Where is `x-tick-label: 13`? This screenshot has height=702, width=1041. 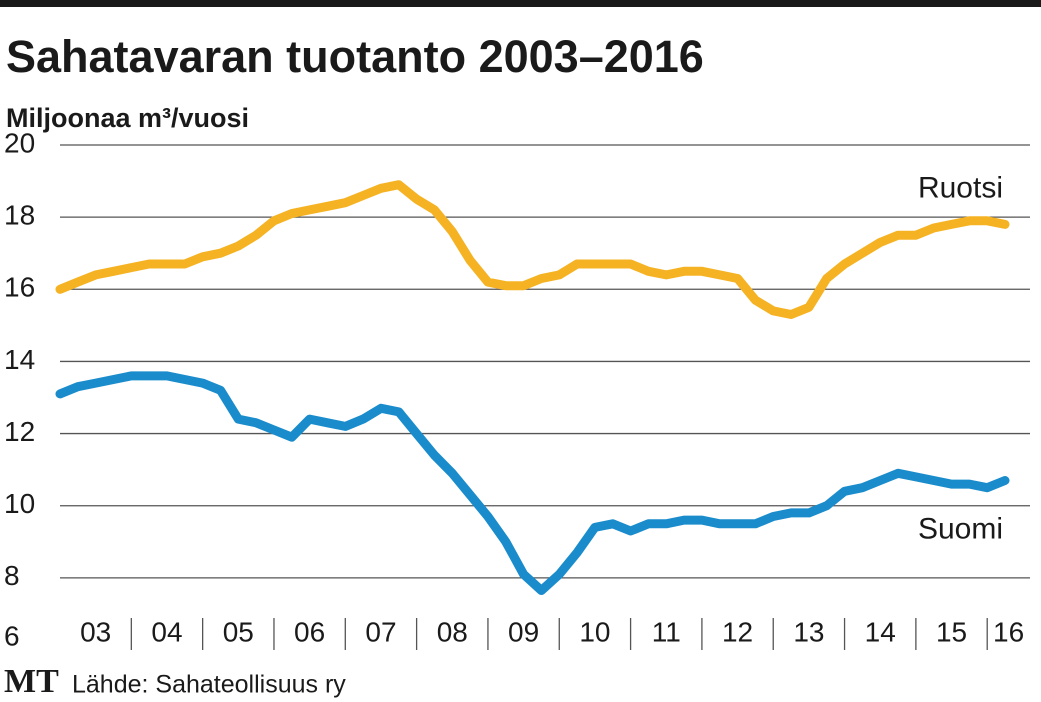 x-tick-label: 13 is located at coordinates (808, 631).